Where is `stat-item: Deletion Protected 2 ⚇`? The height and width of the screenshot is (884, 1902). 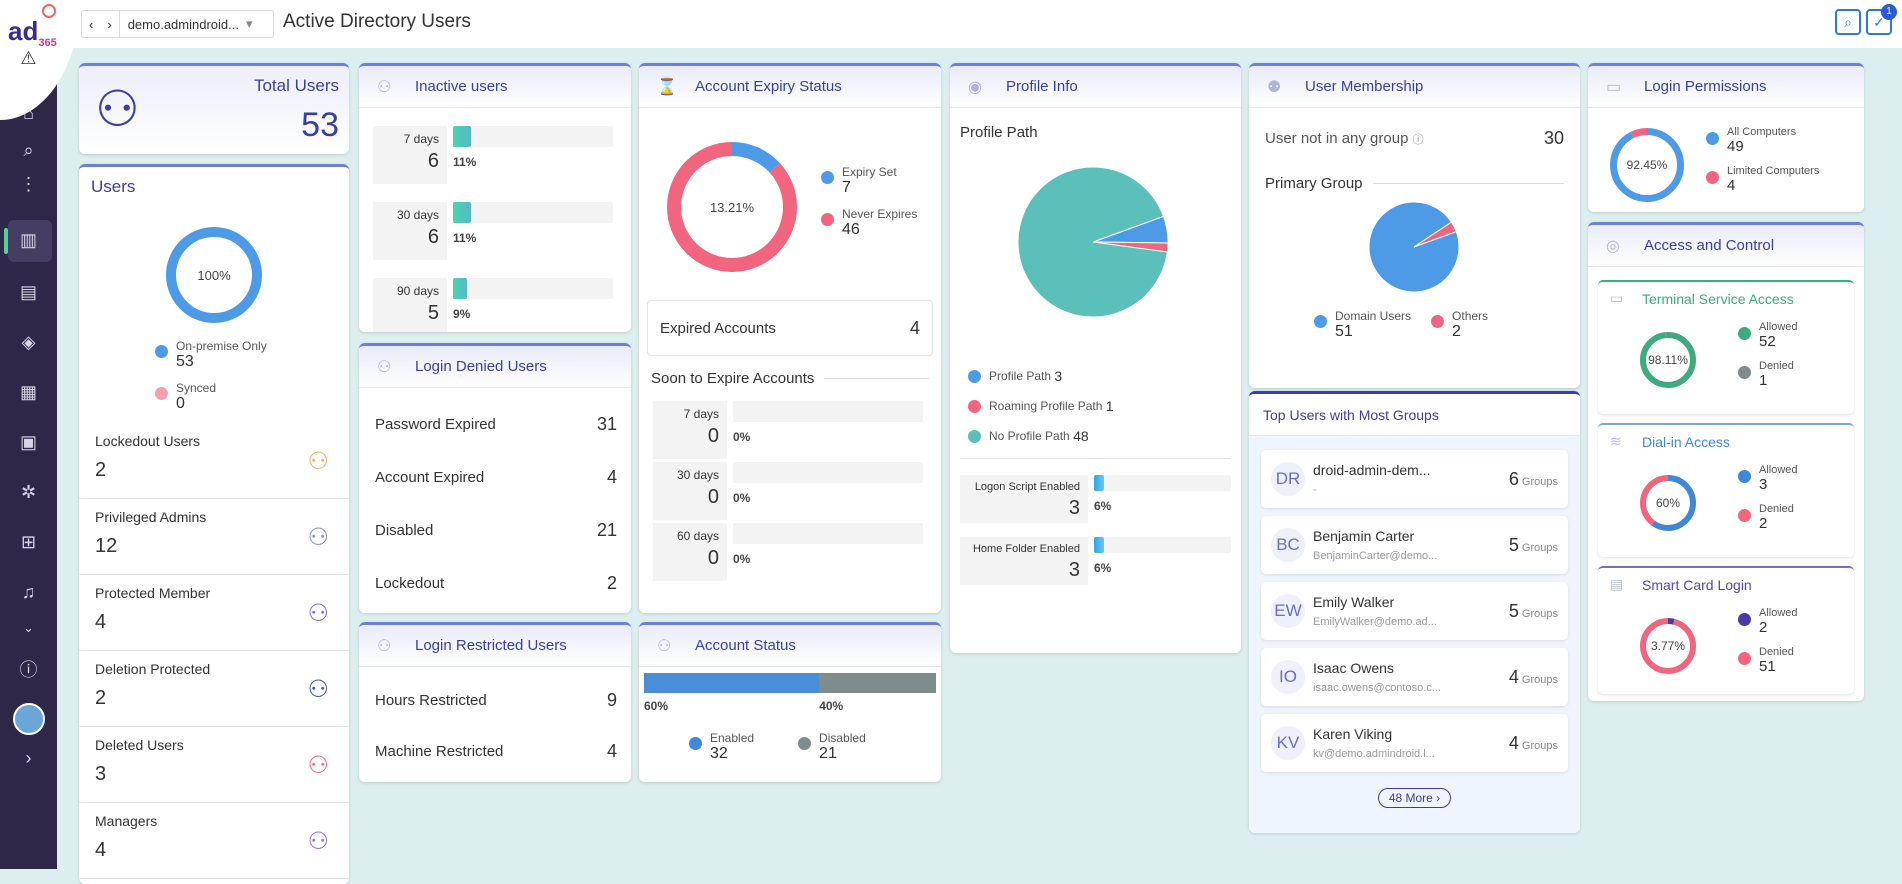
stat-item: Deletion Protected 2 ⚇ is located at coordinates (214, 689).